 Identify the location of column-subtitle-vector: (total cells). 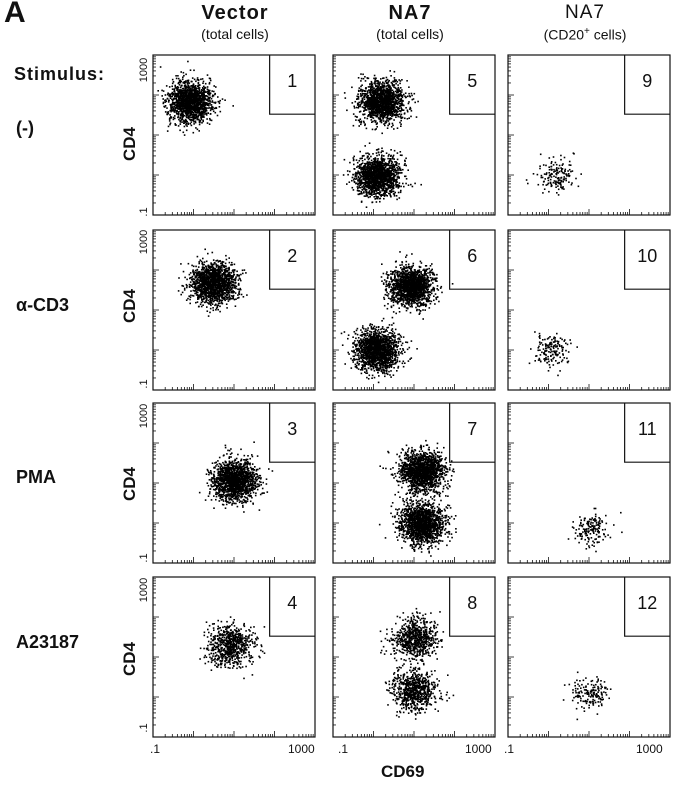
(235, 34).